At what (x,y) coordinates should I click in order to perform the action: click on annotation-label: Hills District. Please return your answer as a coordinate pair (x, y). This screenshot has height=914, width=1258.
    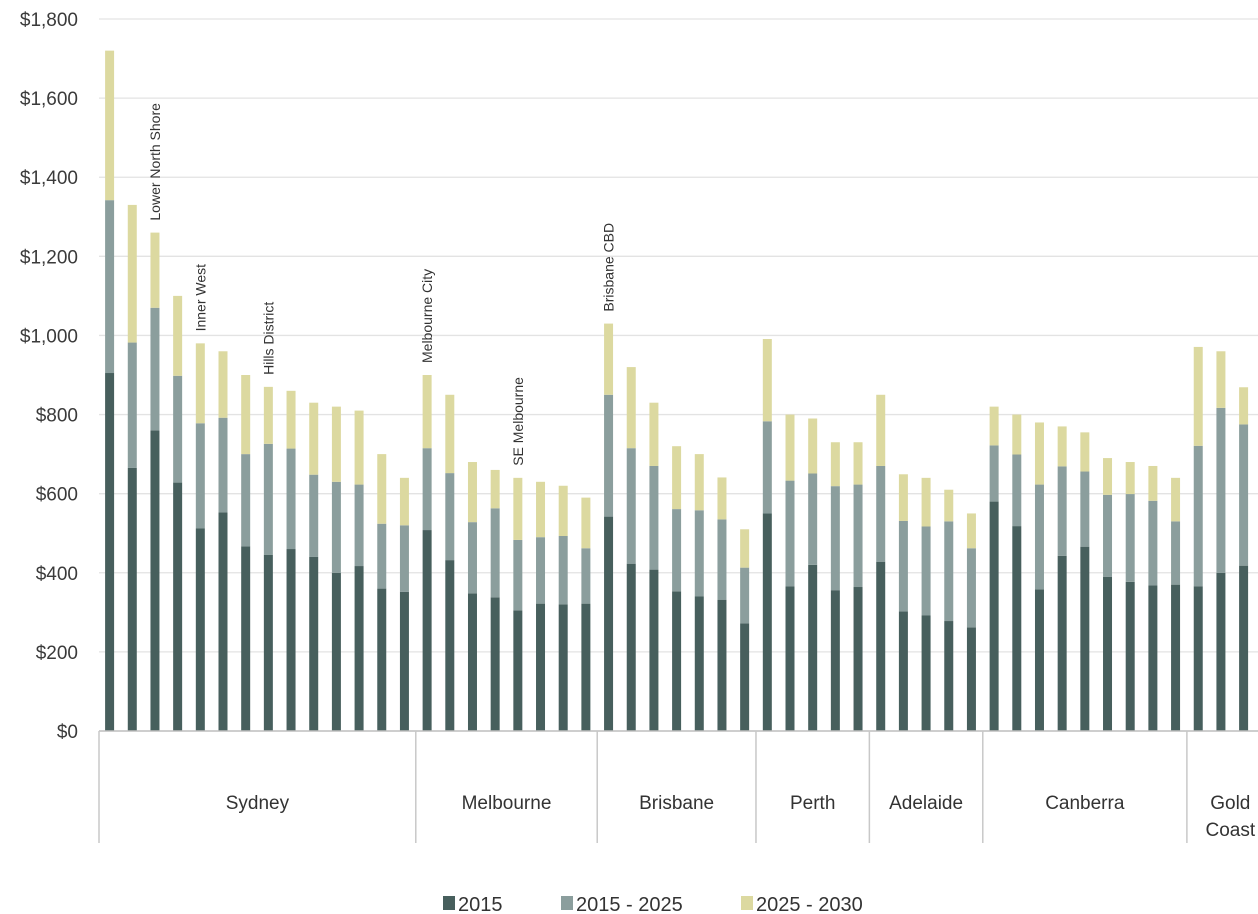
    Looking at the image, I should click on (268, 338).